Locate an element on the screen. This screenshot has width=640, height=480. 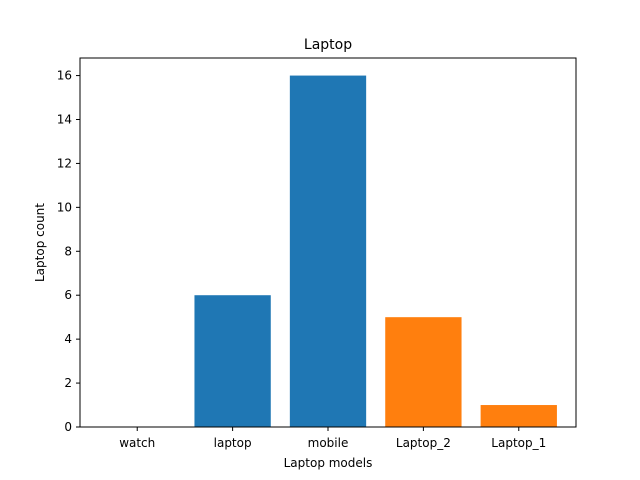
y-tick-label: 8 is located at coordinates (68, 251).